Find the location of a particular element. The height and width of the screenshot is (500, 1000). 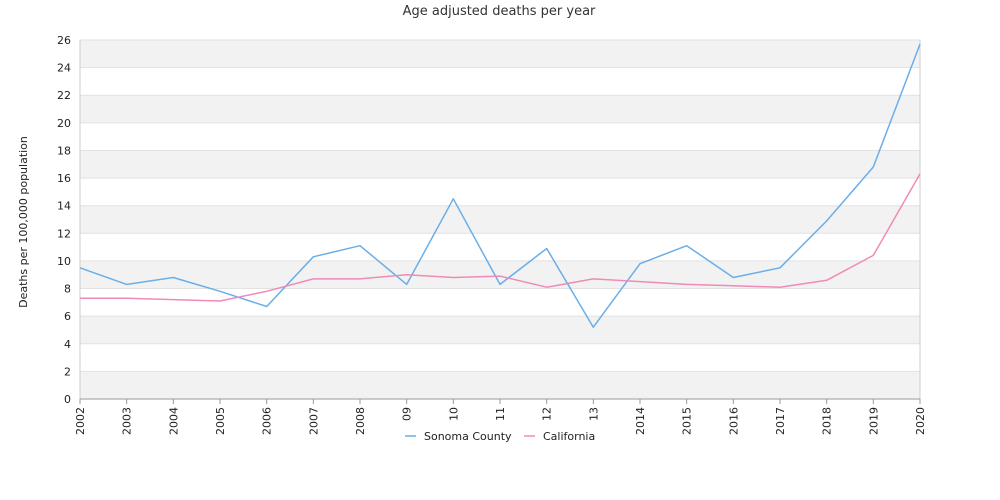

x-tick-label: 13 is located at coordinates (593, 414).